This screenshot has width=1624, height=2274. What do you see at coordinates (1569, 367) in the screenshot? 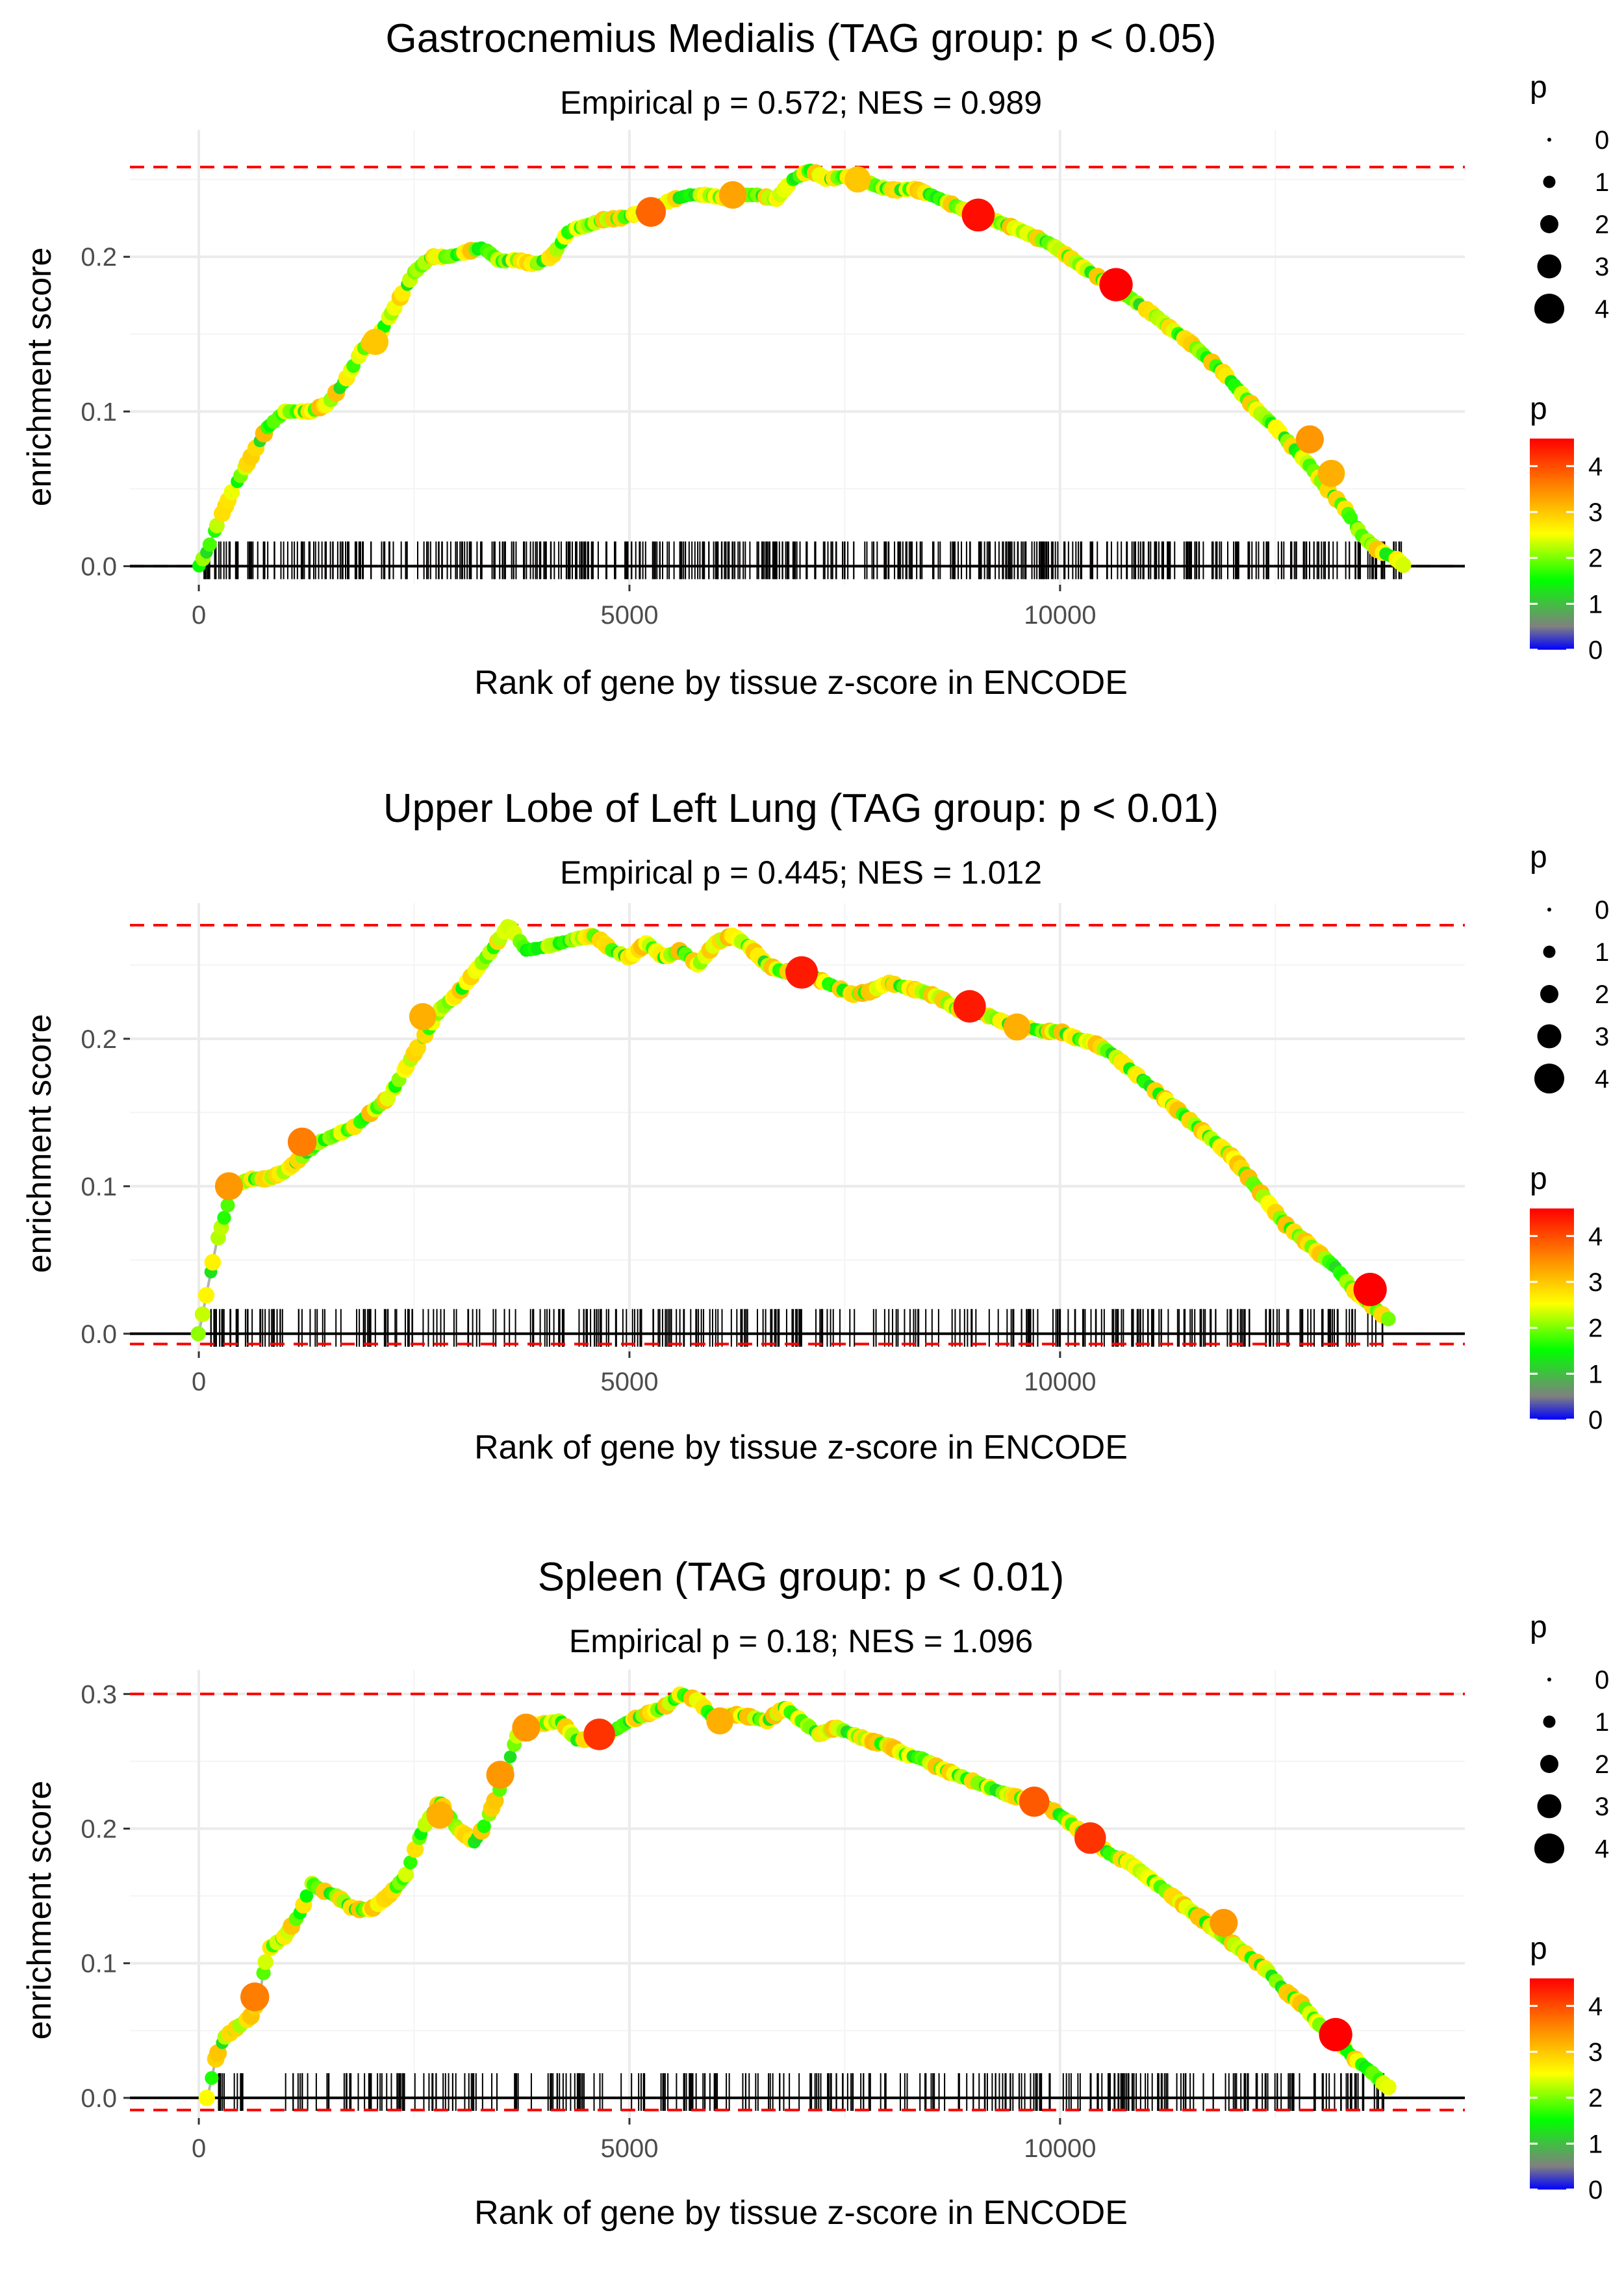
I see `panel-1-legend: p 0 1 2 3 4 p 4 3 2 1 0` at bounding box center [1569, 367].